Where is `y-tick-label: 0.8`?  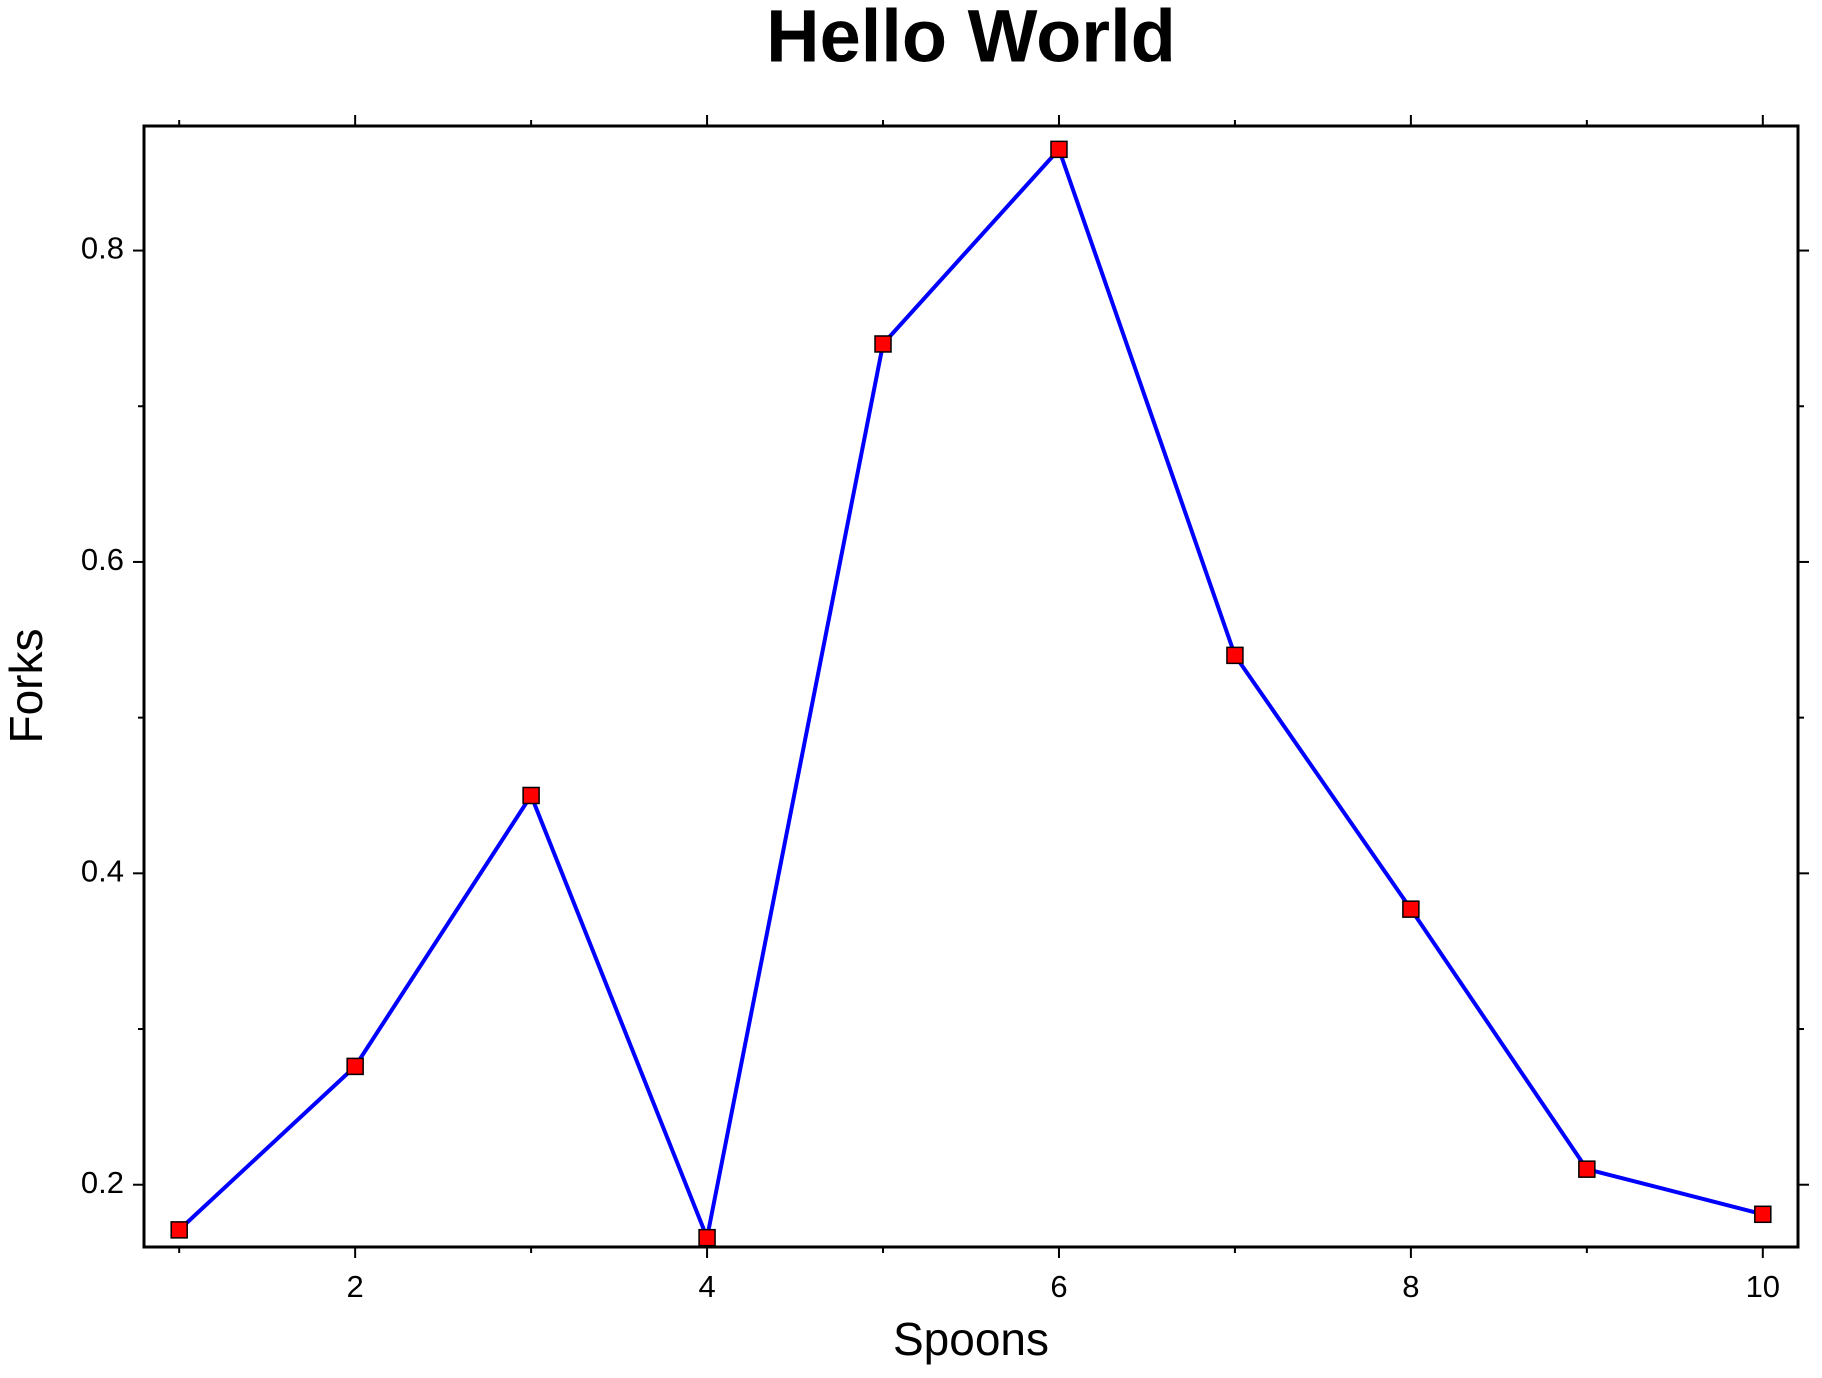 y-tick-label: 0.8 is located at coordinates (102, 248).